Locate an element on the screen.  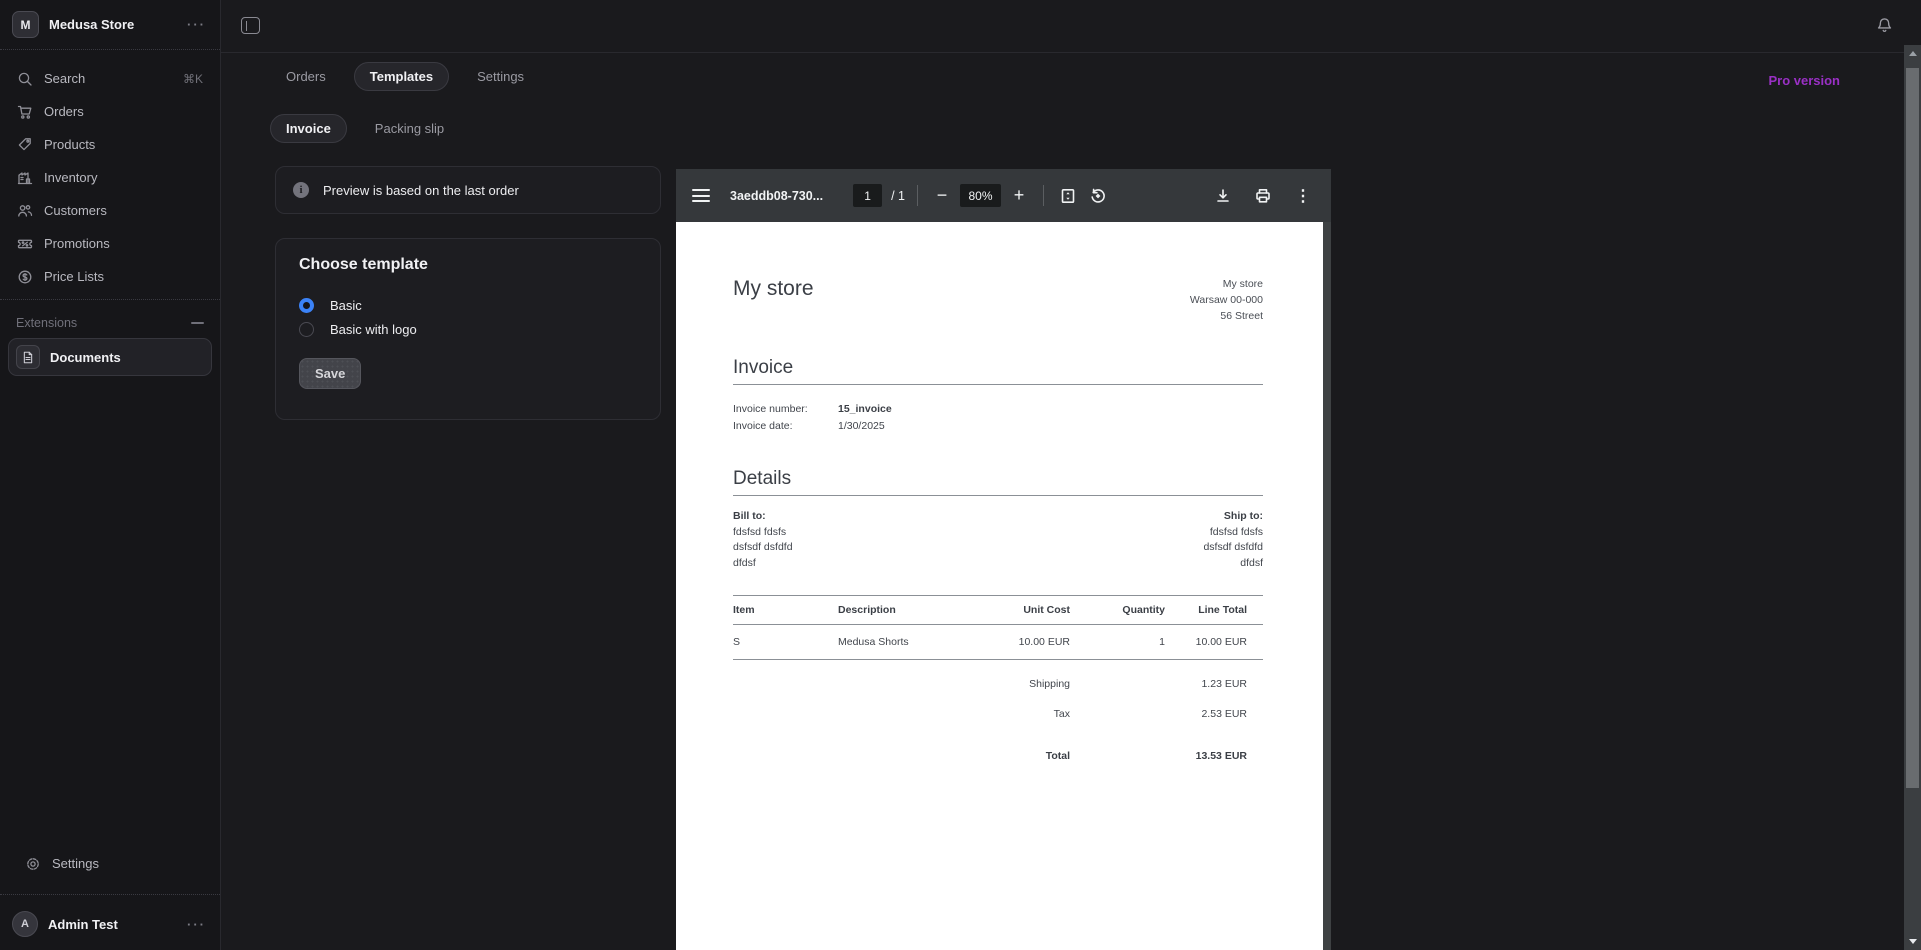
fit-page-icon is located at coordinates (1068, 195).